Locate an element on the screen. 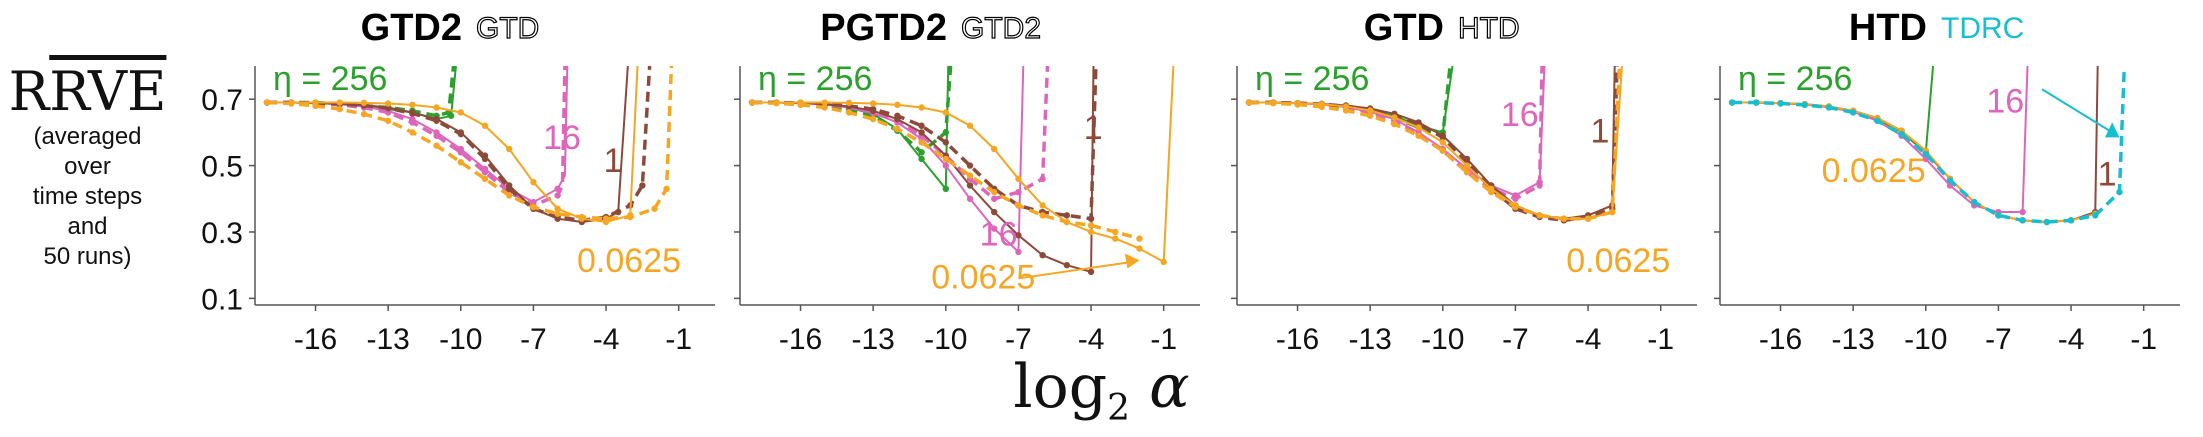 The height and width of the screenshot is (437, 2203). x-tick-label: -13 is located at coordinates (1369, 339).